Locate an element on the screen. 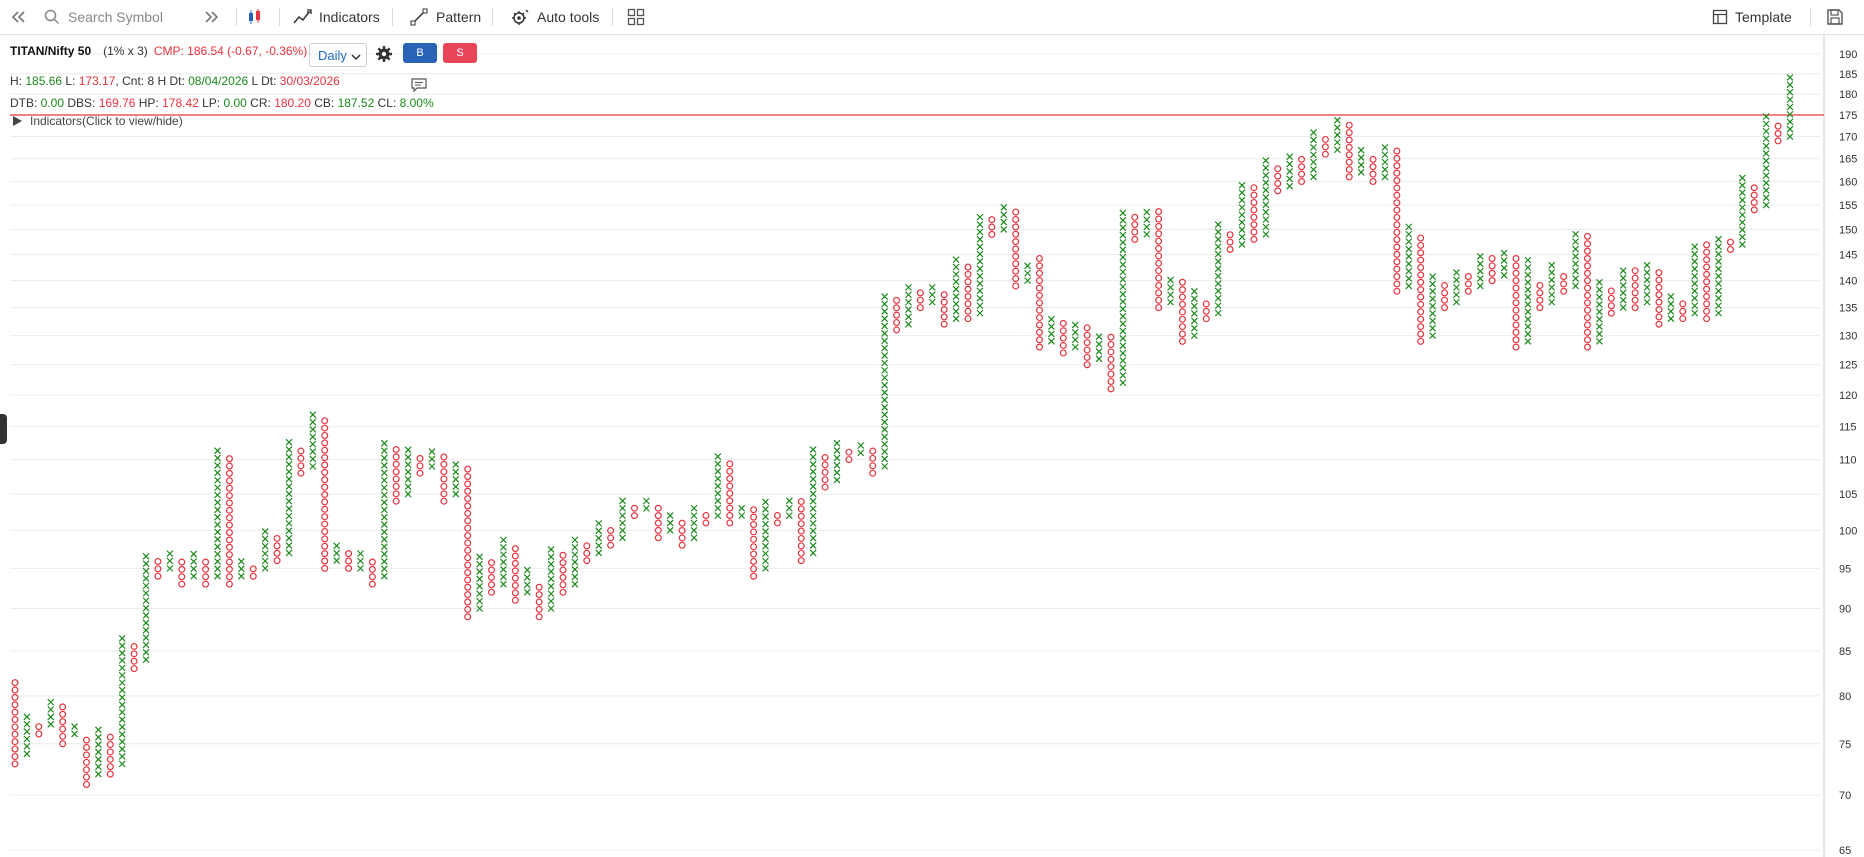 This screenshot has height=857, width=1864. indicators-toggle: Indicators(Click to view/hide) is located at coordinates (98, 121).